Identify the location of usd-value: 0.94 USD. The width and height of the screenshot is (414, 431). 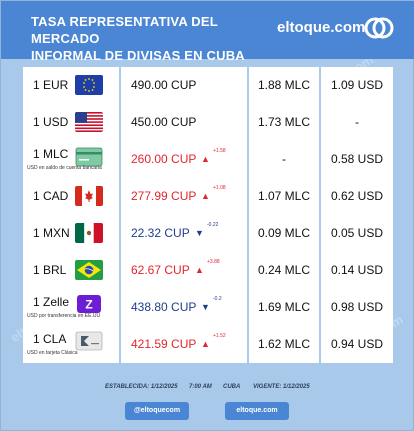
(357, 344).